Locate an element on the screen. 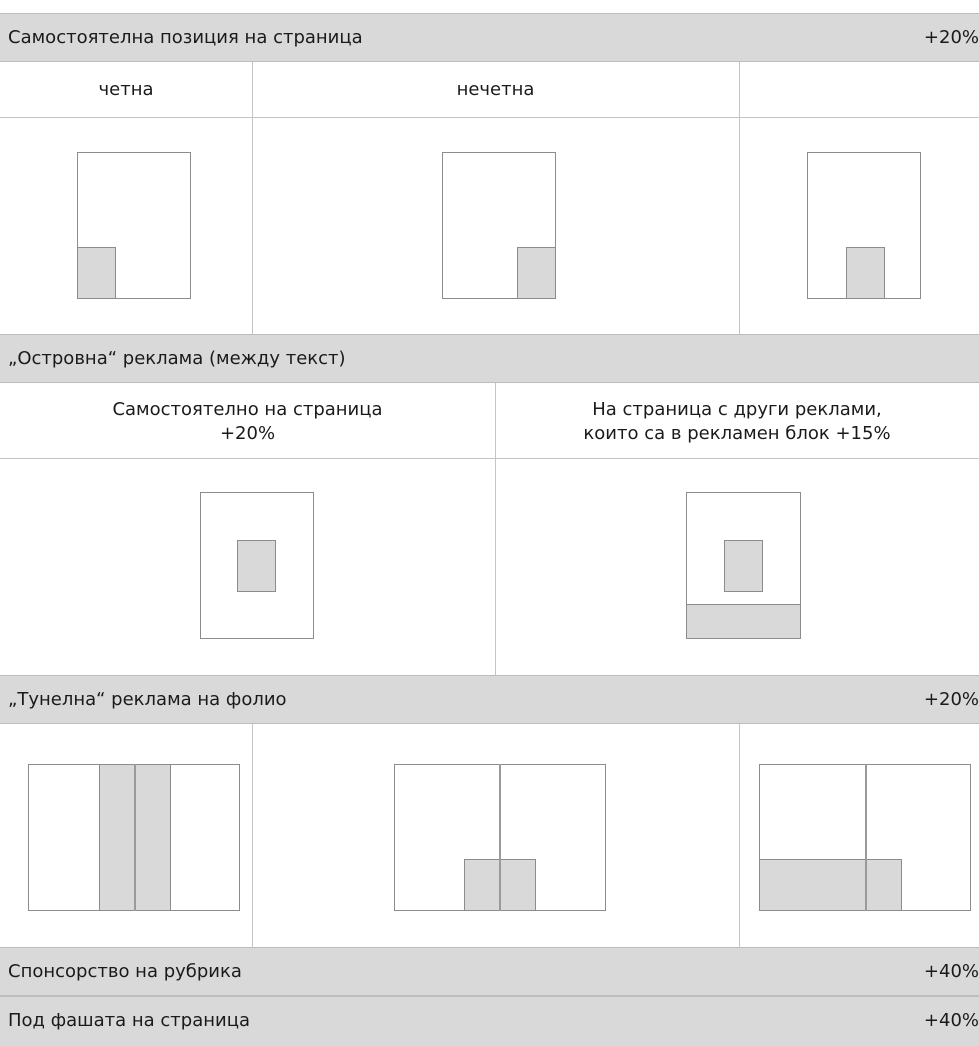  page-diagram-center is located at coordinates (864, 225).